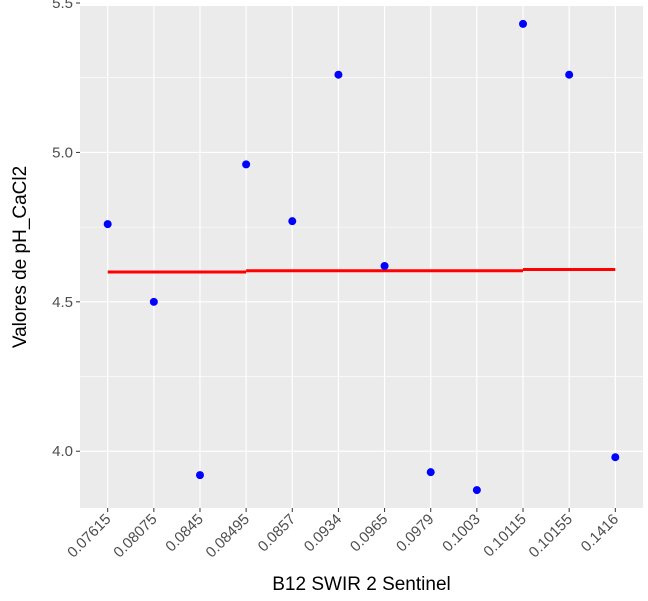 The width and height of the screenshot is (648, 601). What do you see at coordinates (361, 271) in the screenshot?
I see `trend-line` at bounding box center [361, 271].